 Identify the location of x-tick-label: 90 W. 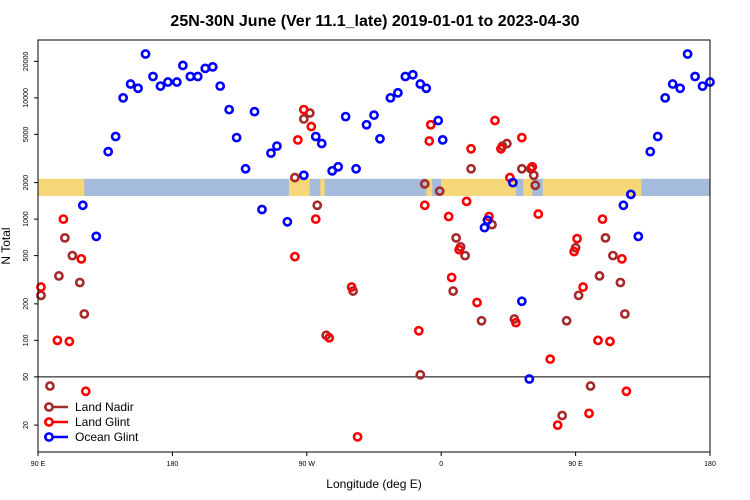
(307, 464).